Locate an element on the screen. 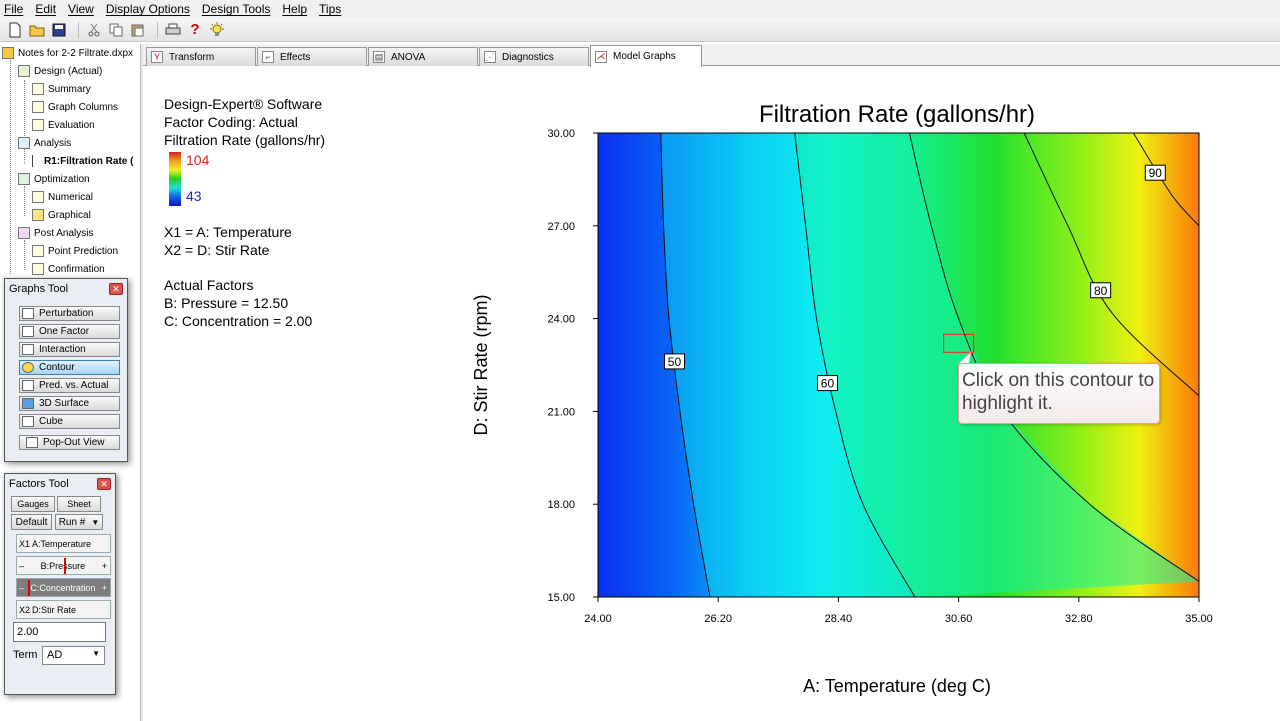 The image size is (1280, 721). tree-item-confirmation: Confirmation is located at coordinates (68, 269).